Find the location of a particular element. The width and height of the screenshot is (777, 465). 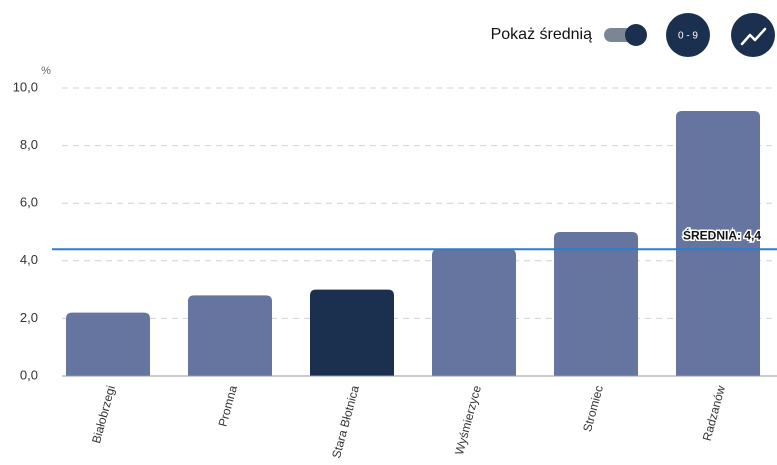

toggle-knob is located at coordinates (636, 35).